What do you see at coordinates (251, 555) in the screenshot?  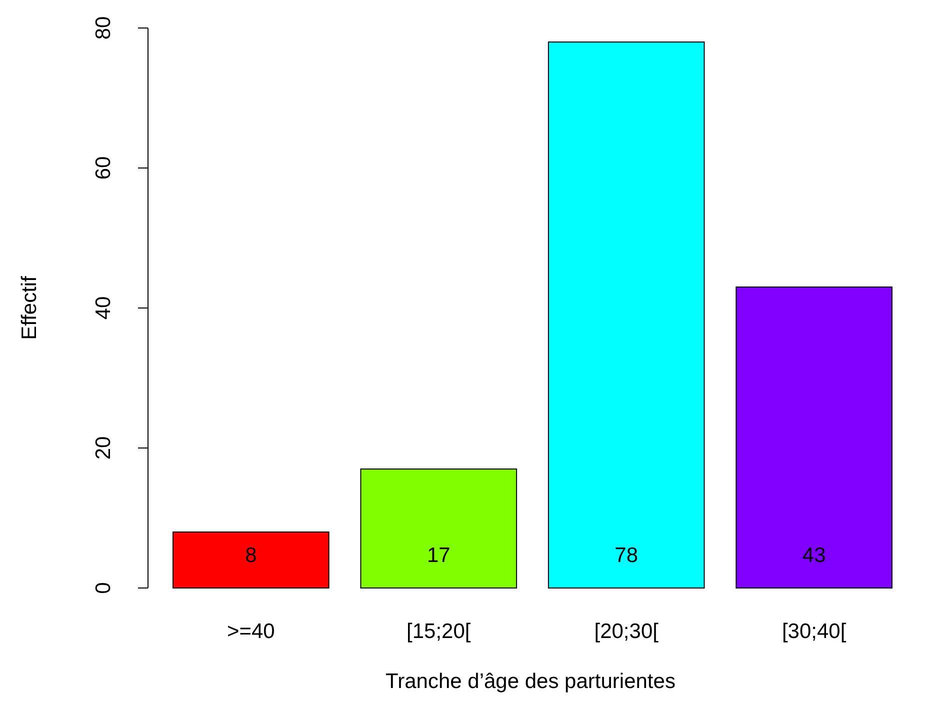 I see `data-label: 8` at bounding box center [251, 555].